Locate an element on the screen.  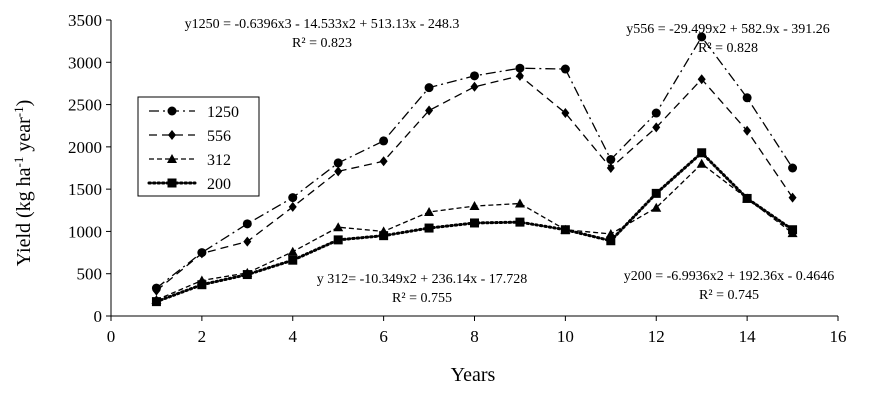
legend-entry-200: 200 is located at coordinates (189, 184).